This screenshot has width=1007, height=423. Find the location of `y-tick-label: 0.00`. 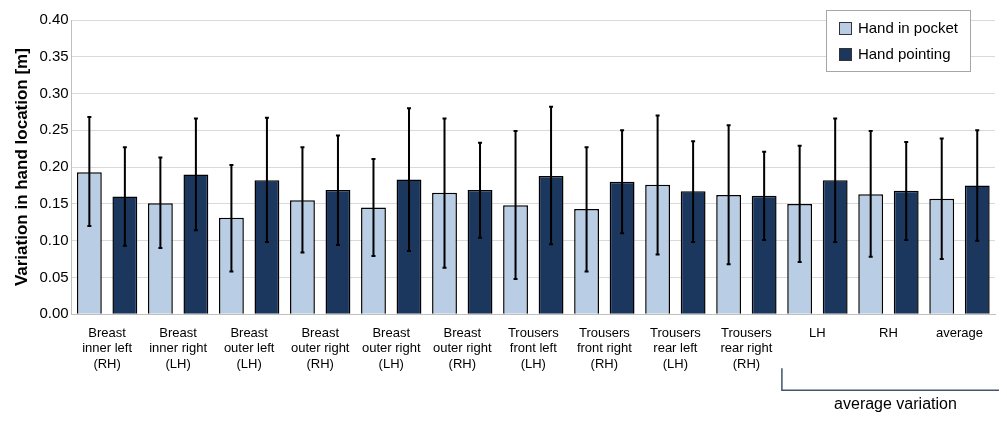

y-tick-label: 0.00 is located at coordinates (54, 313).